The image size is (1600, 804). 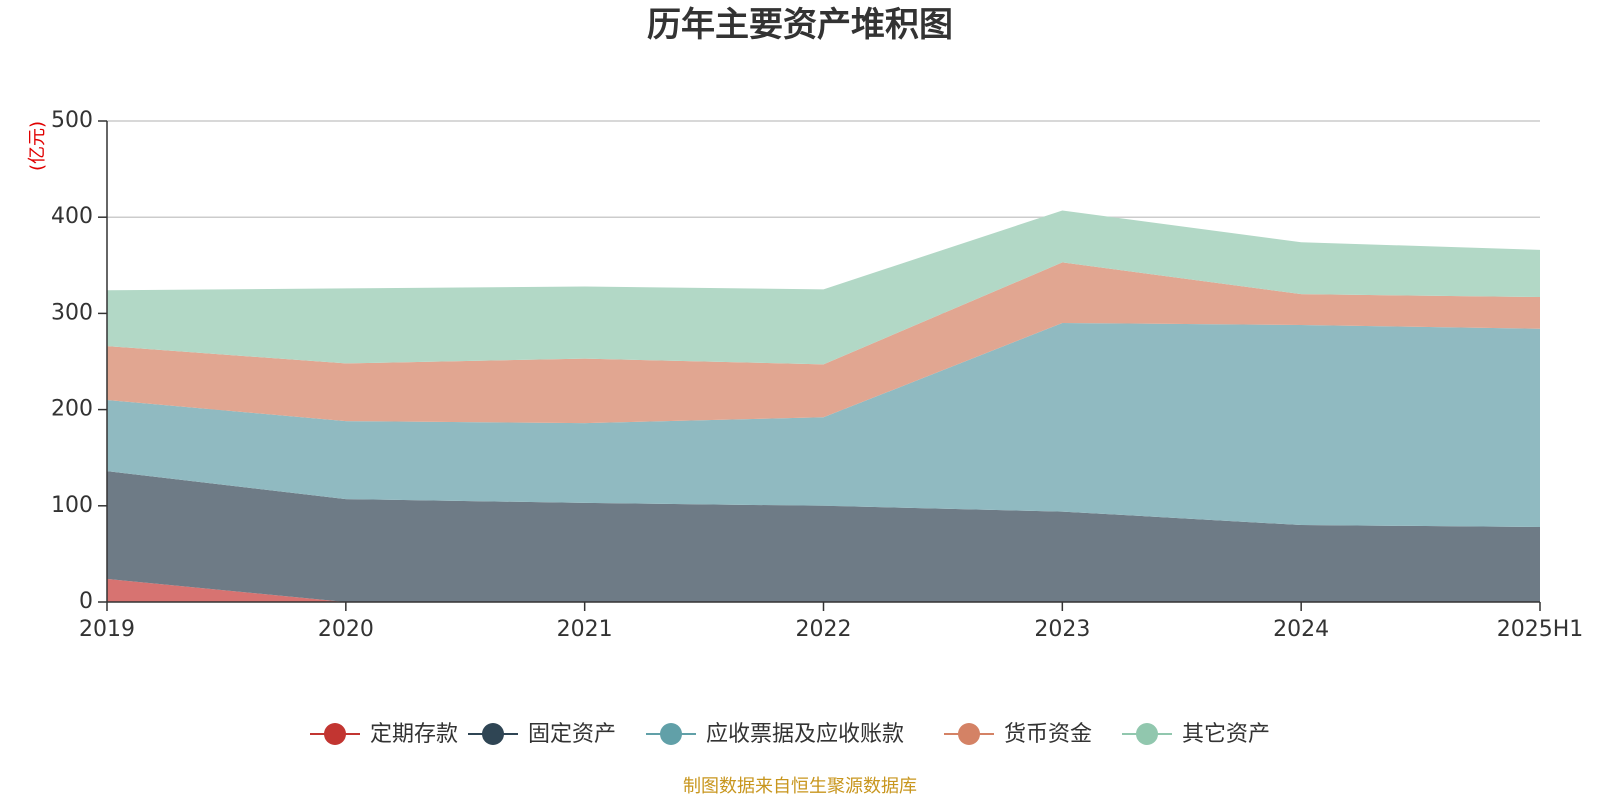 What do you see at coordinates (585, 629) in the screenshot?
I see `x-tick-label-2021: 2021` at bounding box center [585, 629].